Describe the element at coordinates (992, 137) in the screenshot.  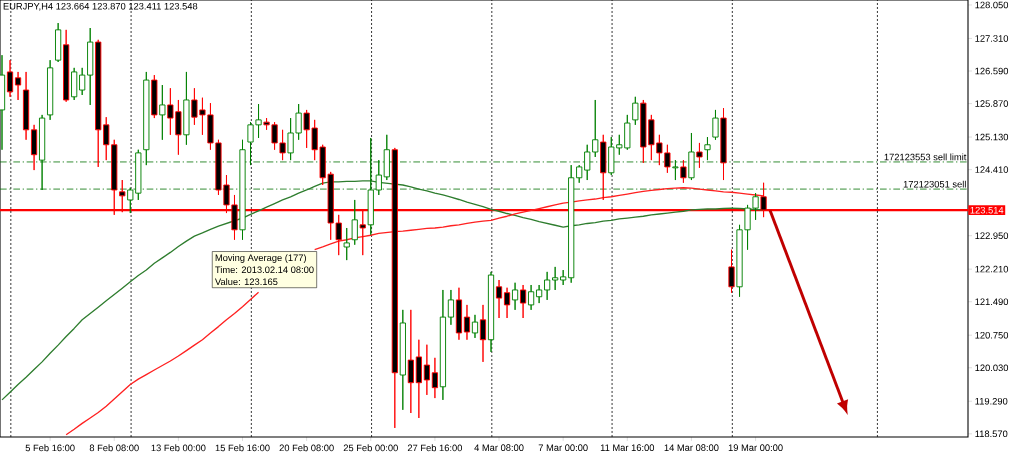
I see `y-tick-label: 125.130` at that location.